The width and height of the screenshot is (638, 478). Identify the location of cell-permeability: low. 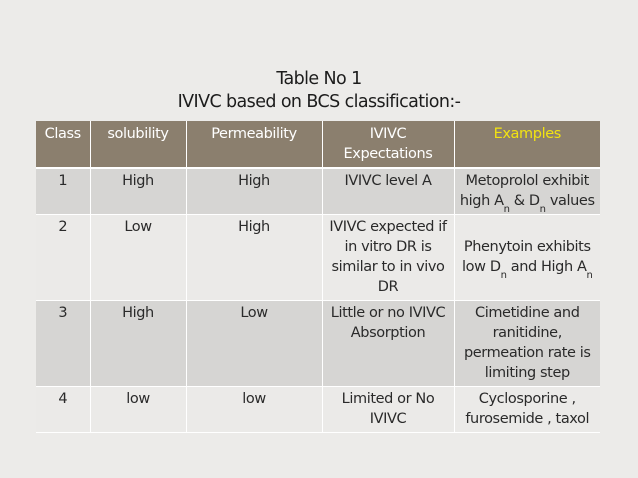
(254, 409).